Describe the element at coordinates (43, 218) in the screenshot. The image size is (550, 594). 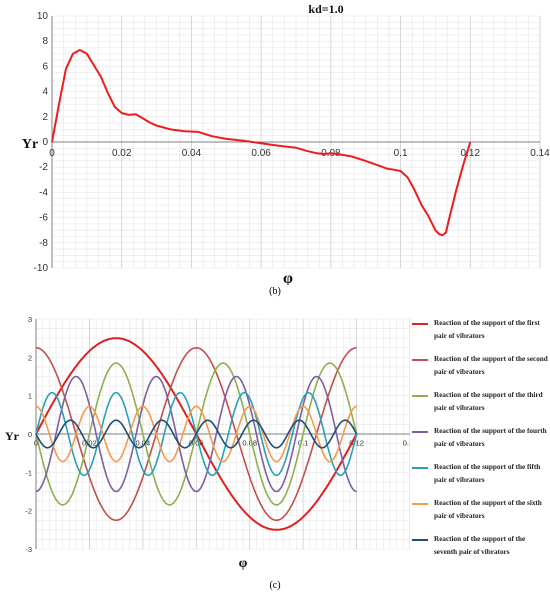
I see `y-tick-label: -6` at that location.